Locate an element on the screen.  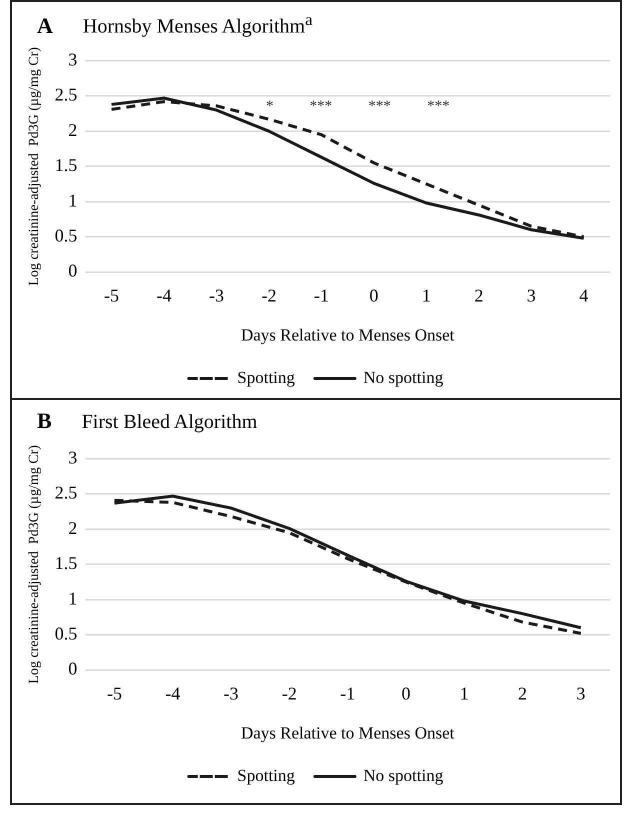
annotation: * *** *** *** is located at coordinates (358, 106).